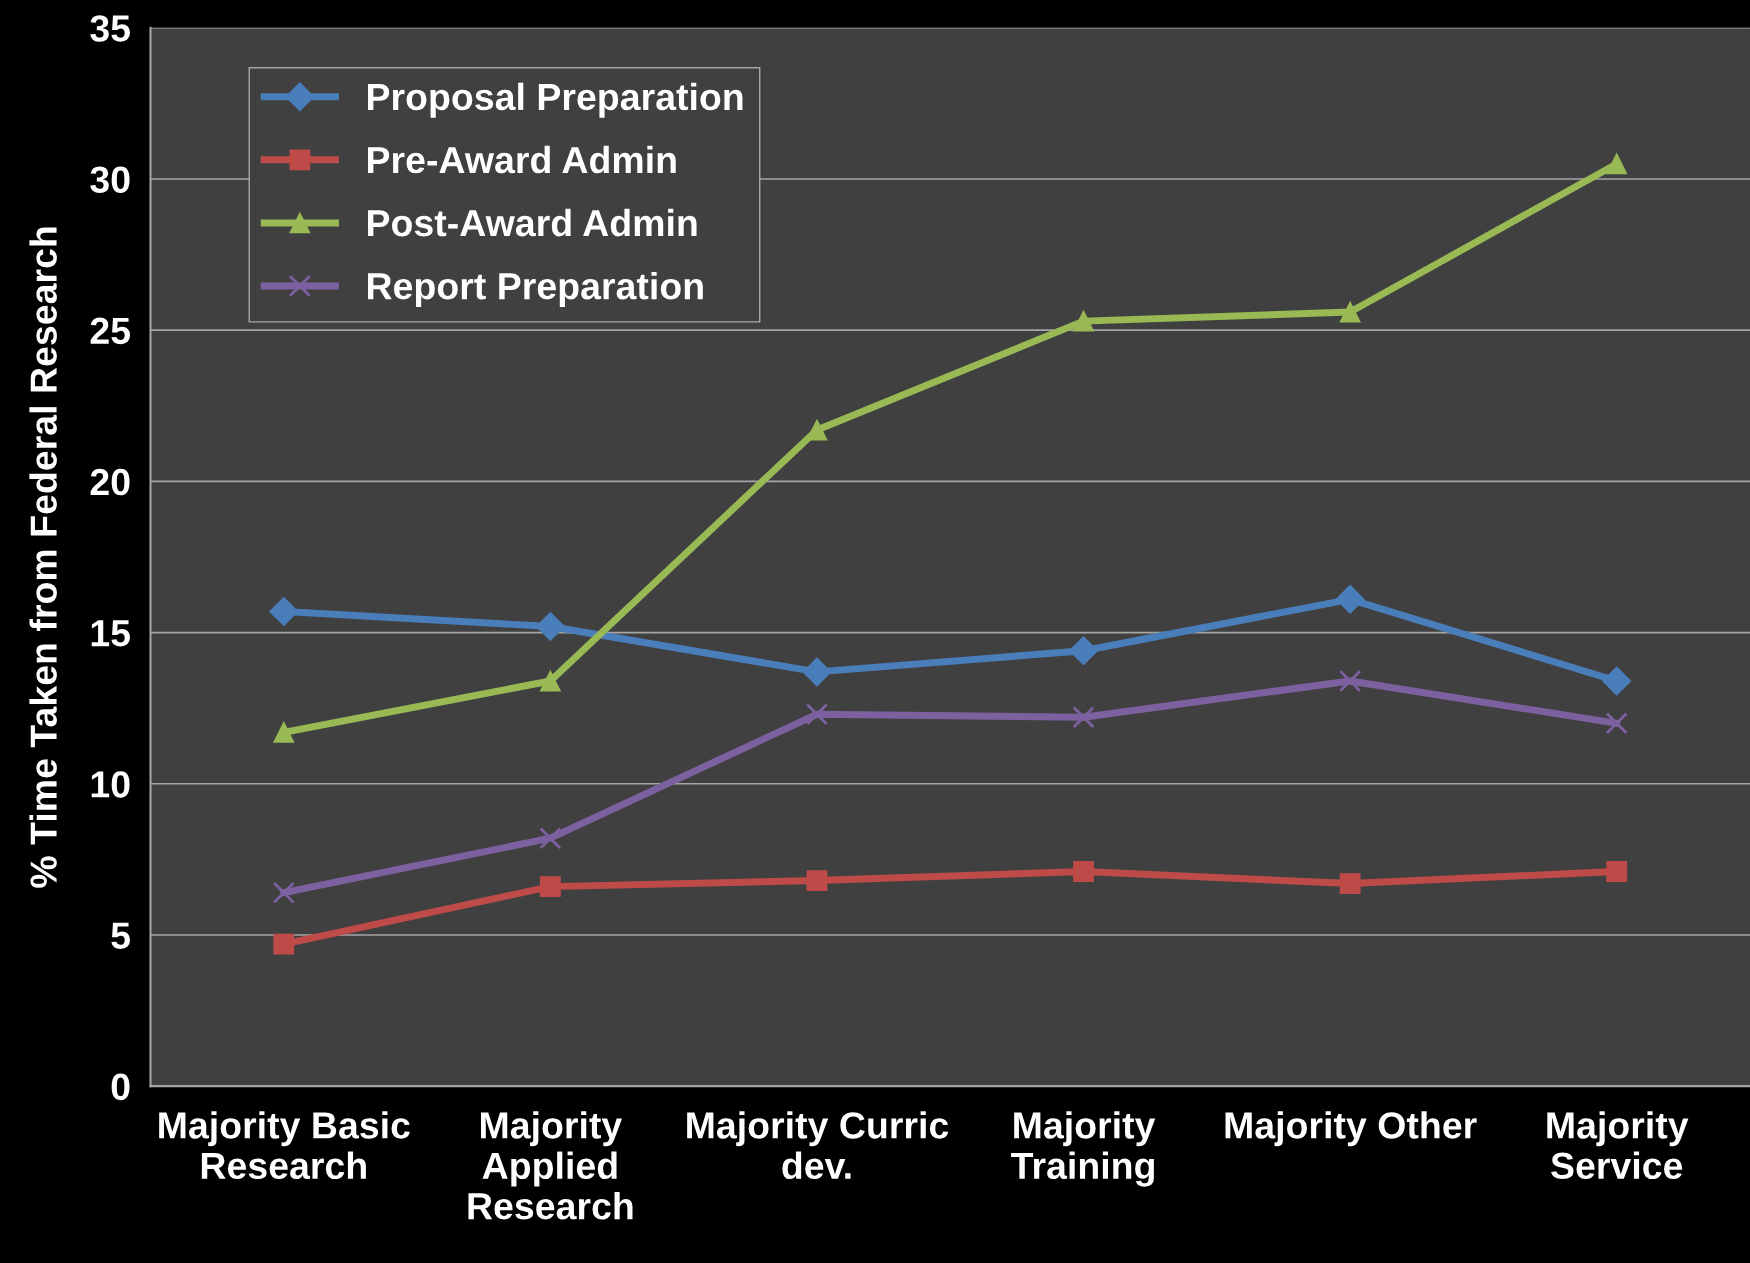 This screenshot has height=1263, width=1750. I want to click on y-tick-label: 5, so click(121, 935).